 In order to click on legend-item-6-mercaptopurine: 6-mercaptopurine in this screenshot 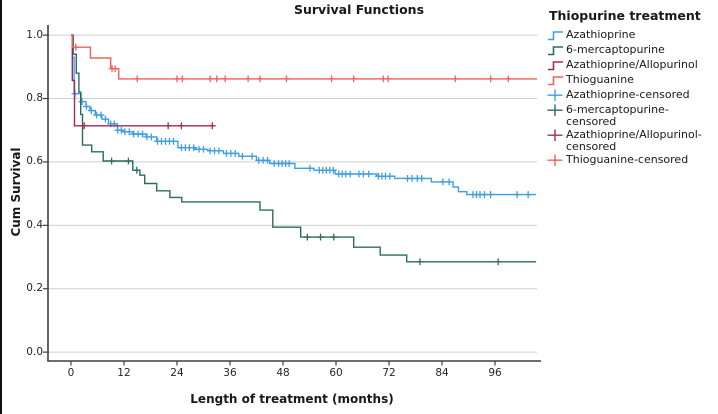, I will do `click(630, 50)`.